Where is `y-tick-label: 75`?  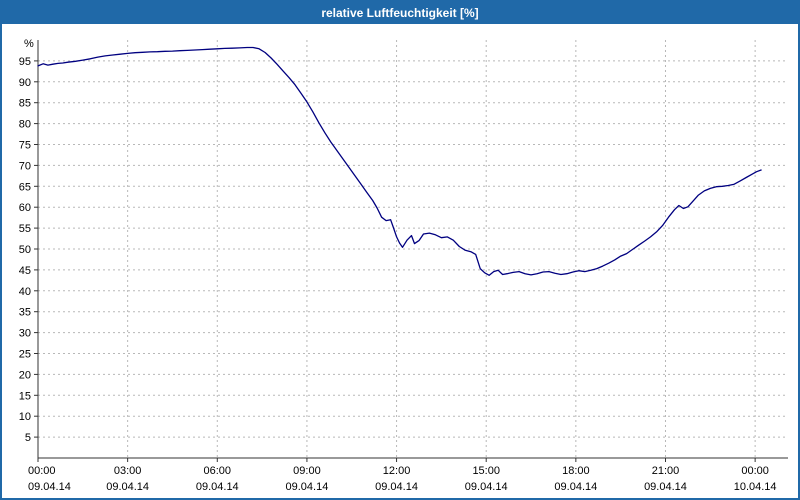
y-tick-label: 75 is located at coordinates (25, 146).